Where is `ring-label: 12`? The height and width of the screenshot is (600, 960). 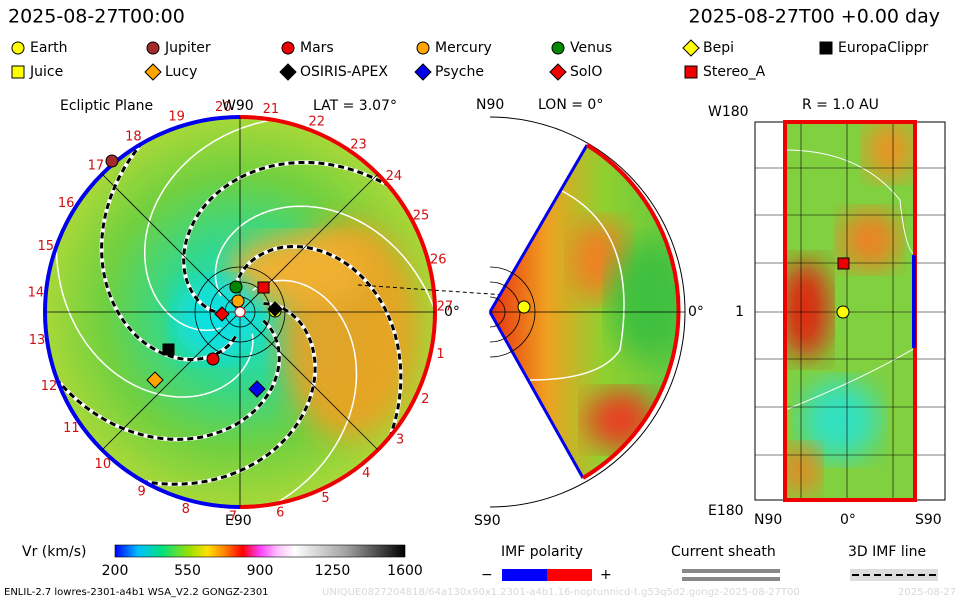 ring-label: 12 is located at coordinates (49, 386).